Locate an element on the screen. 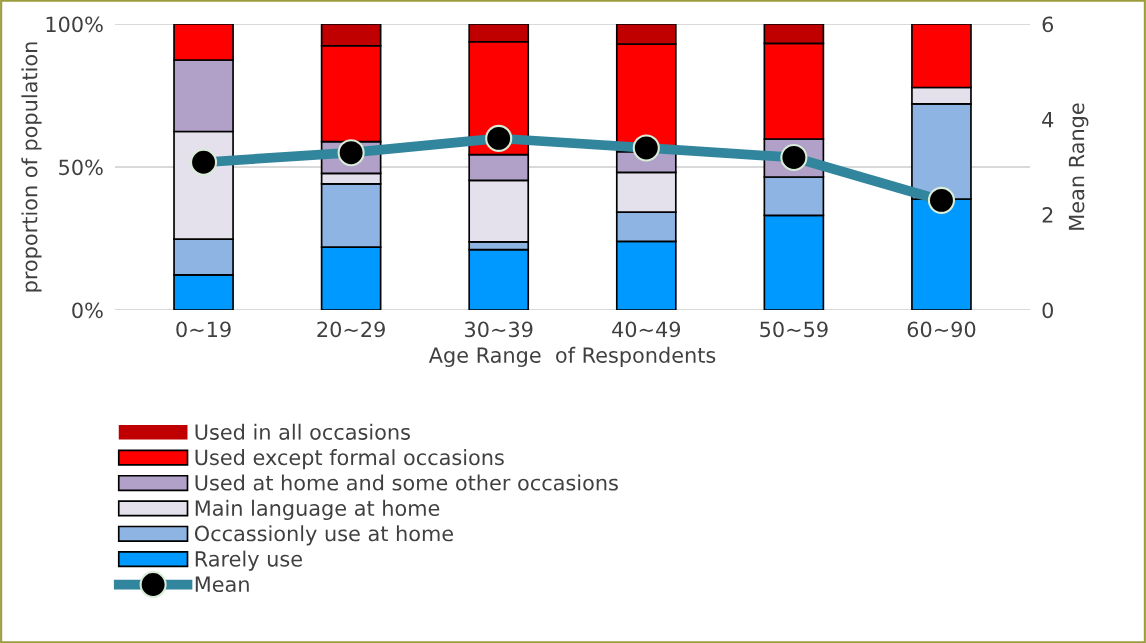  y2-tick-label: 4 is located at coordinates (1048, 120).